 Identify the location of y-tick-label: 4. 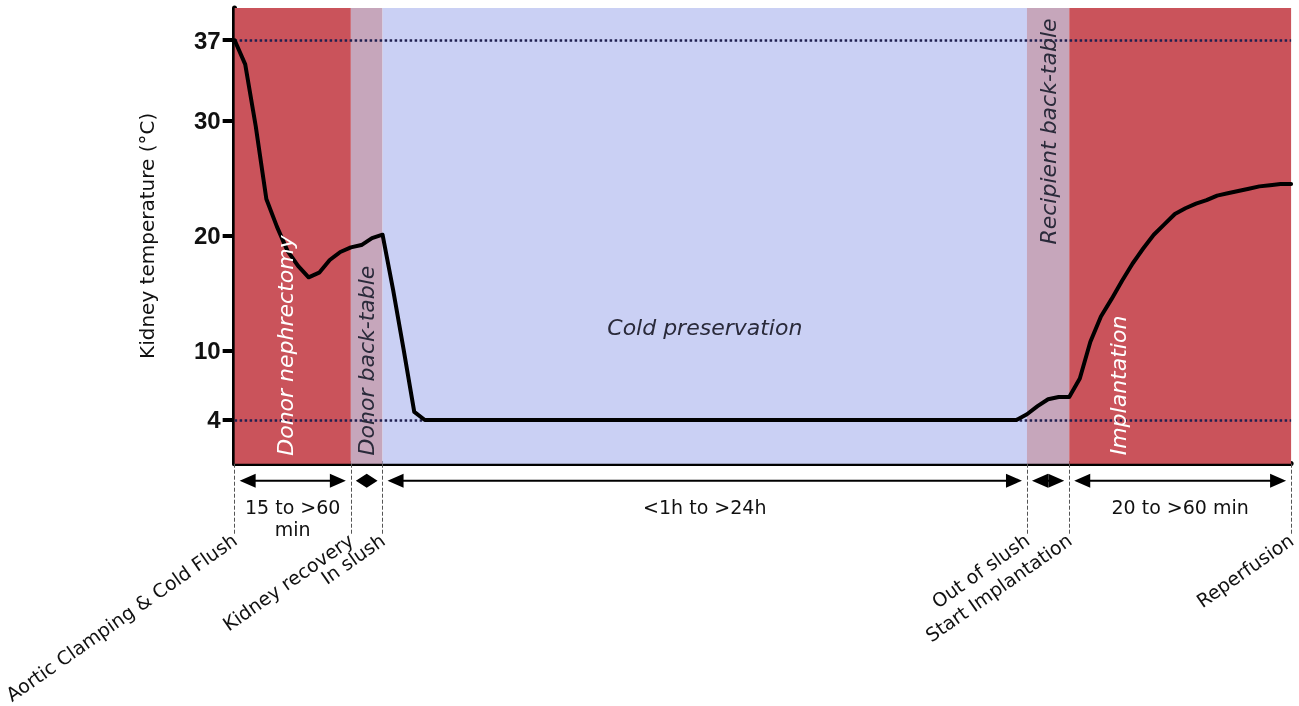
(214, 420).